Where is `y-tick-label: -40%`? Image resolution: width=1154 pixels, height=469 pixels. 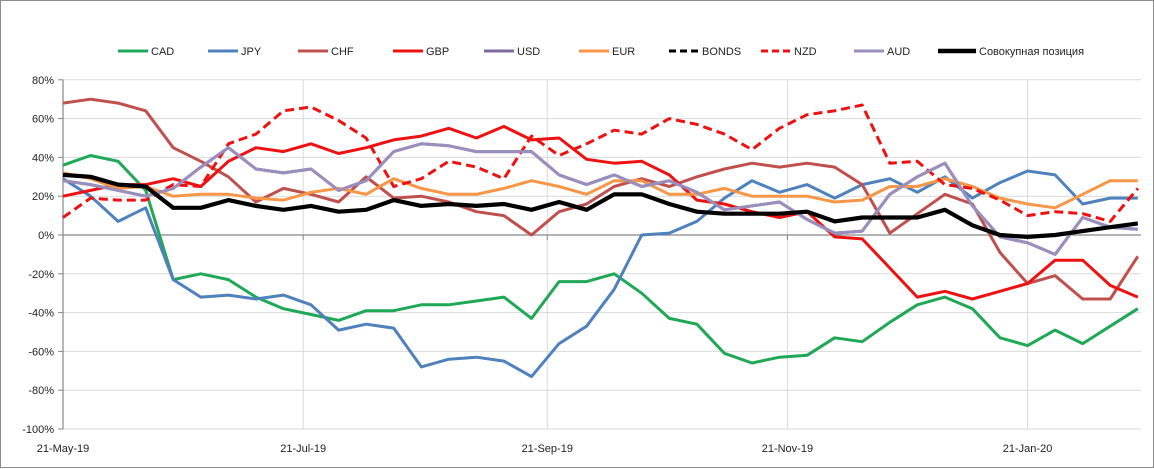
y-tick-label: -40% is located at coordinates (41, 314).